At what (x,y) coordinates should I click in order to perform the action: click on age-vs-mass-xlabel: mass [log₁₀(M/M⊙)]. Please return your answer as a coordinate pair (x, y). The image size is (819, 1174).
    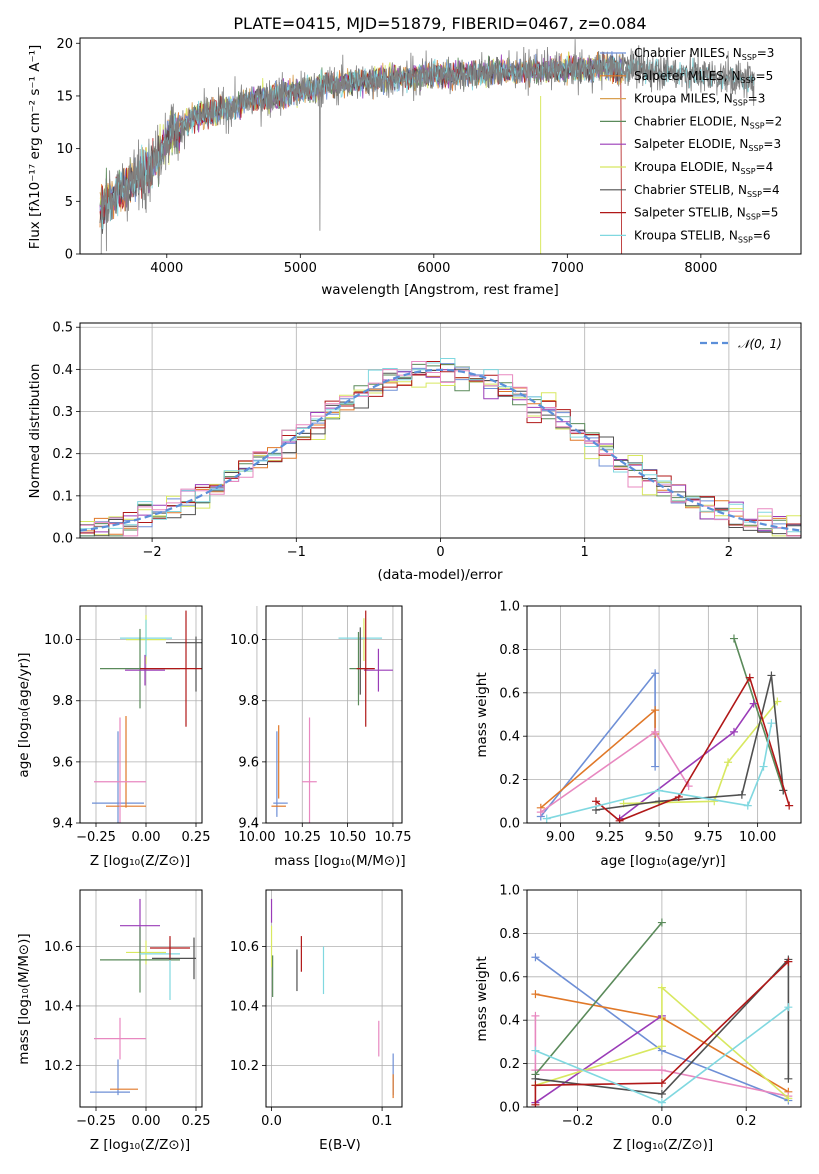
    Looking at the image, I should click on (339, 861).